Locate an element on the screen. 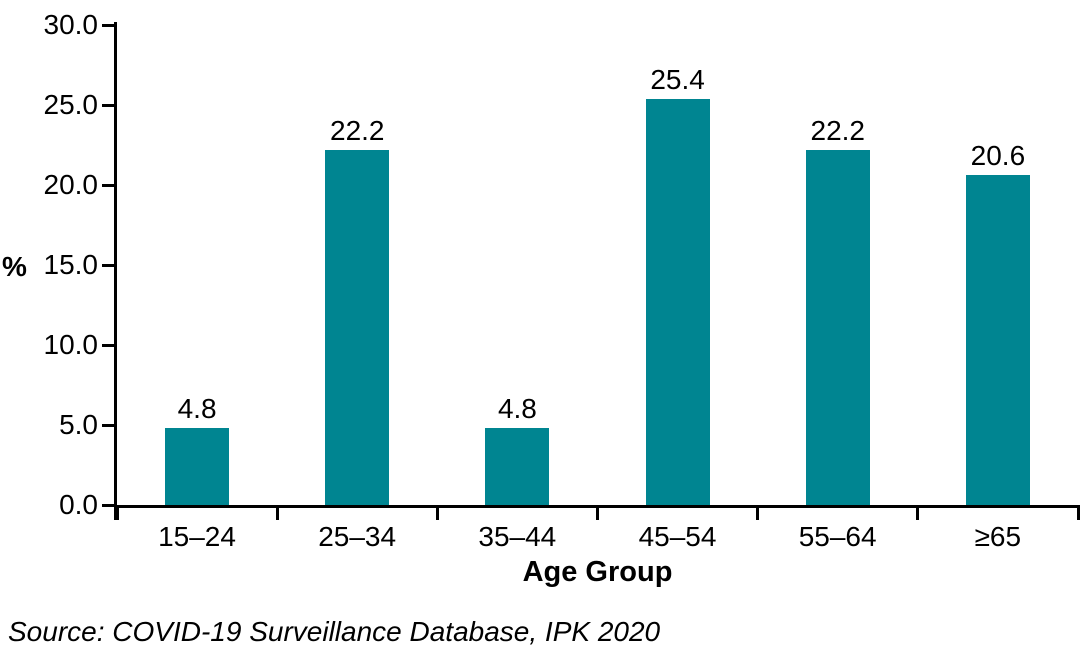 The image size is (1081, 668). x-category-label: 35–44 is located at coordinates (517, 536).